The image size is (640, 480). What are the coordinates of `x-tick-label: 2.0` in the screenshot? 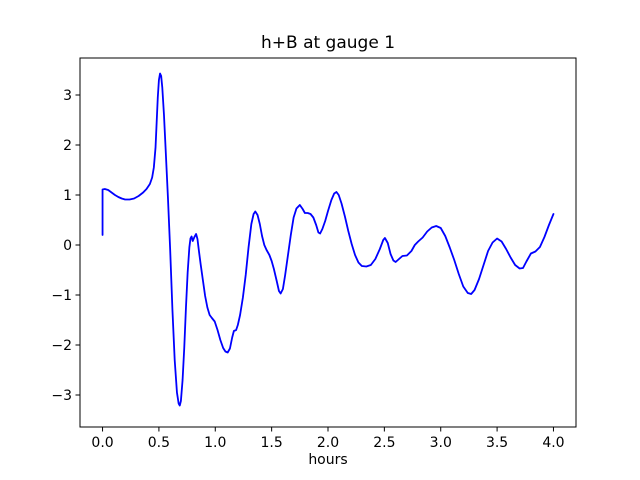 It's located at (328, 443).